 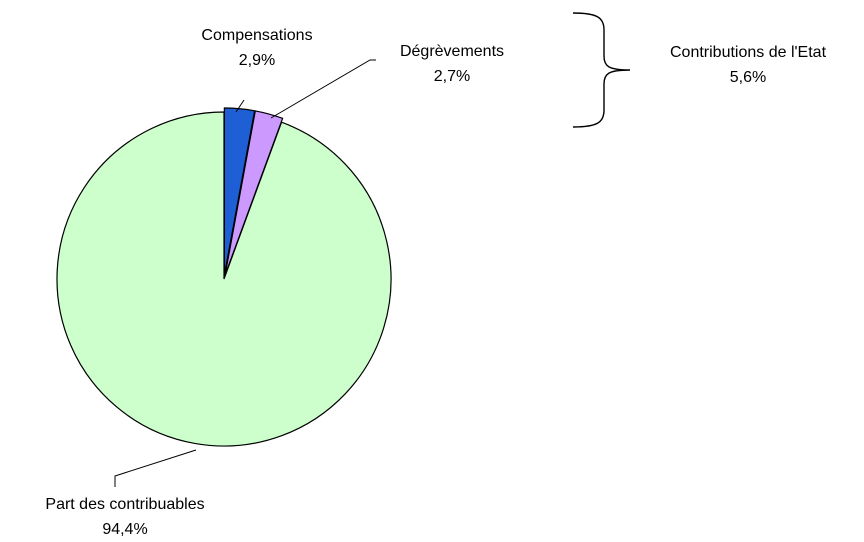 What do you see at coordinates (601, 70) in the screenshot?
I see `group-brace` at bounding box center [601, 70].